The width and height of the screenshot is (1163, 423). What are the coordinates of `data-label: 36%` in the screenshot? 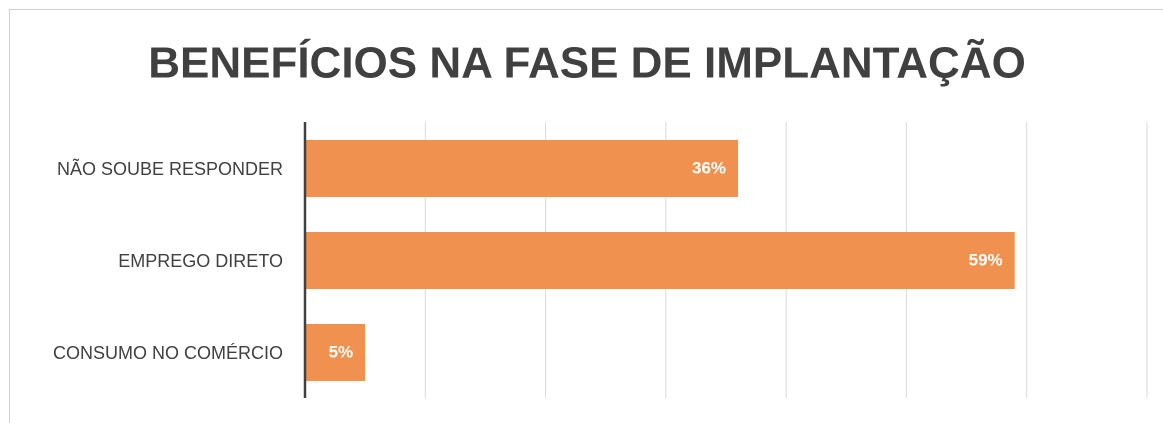 It's located at (709, 167).